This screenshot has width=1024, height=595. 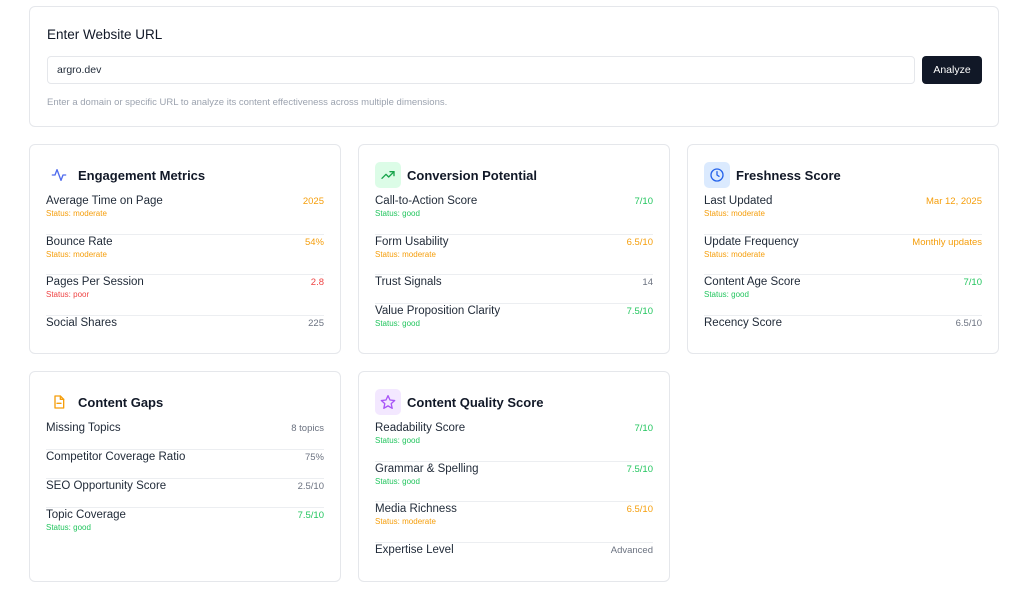 What do you see at coordinates (185, 435) in the screenshot?
I see `metric-row: Missing Topics 8 topics` at bounding box center [185, 435].